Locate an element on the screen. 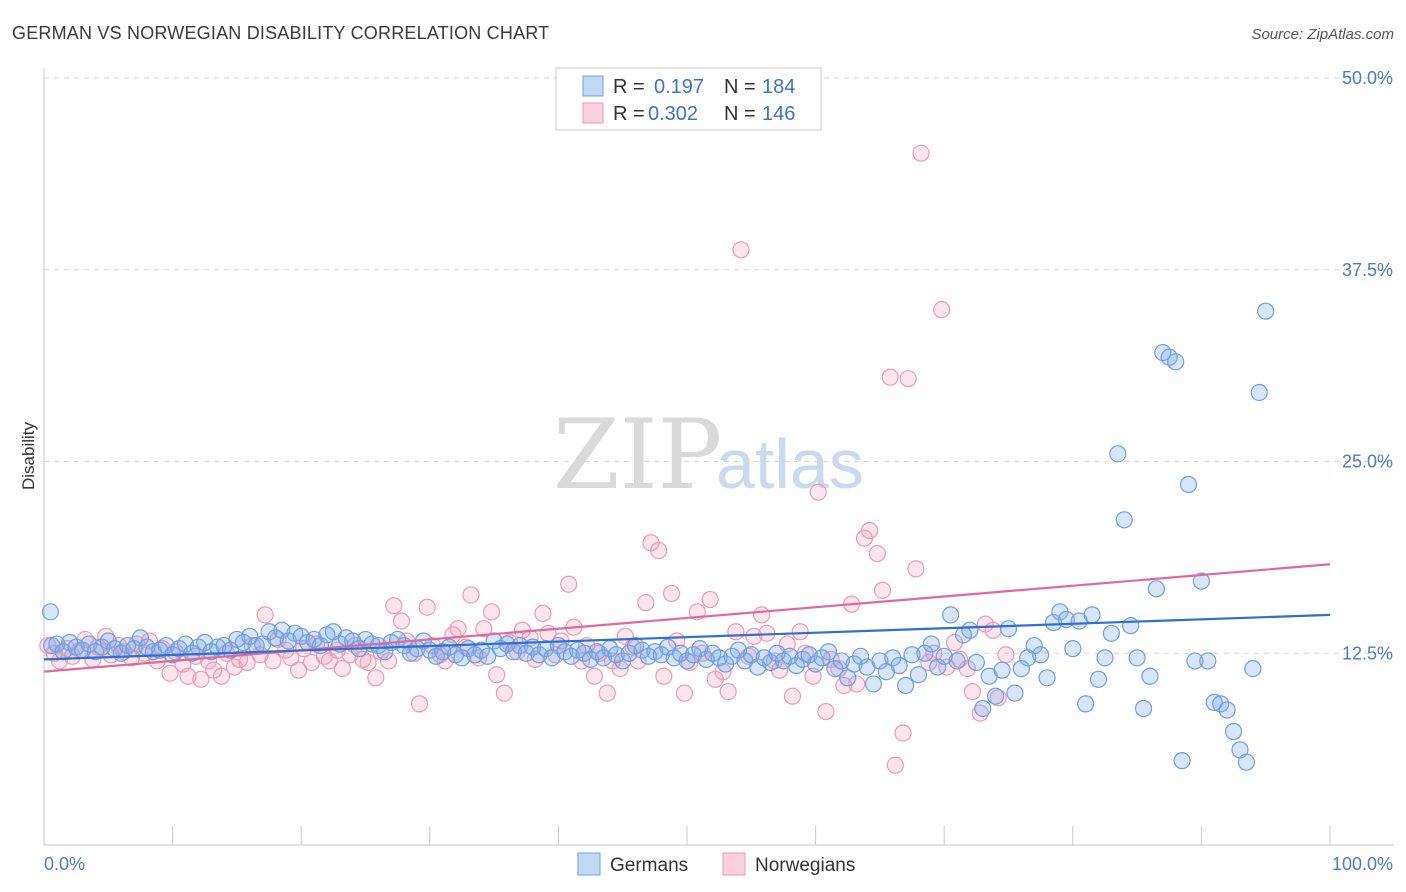  bottom-legend-swatch-norwegians is located at coordinates (734, 864).